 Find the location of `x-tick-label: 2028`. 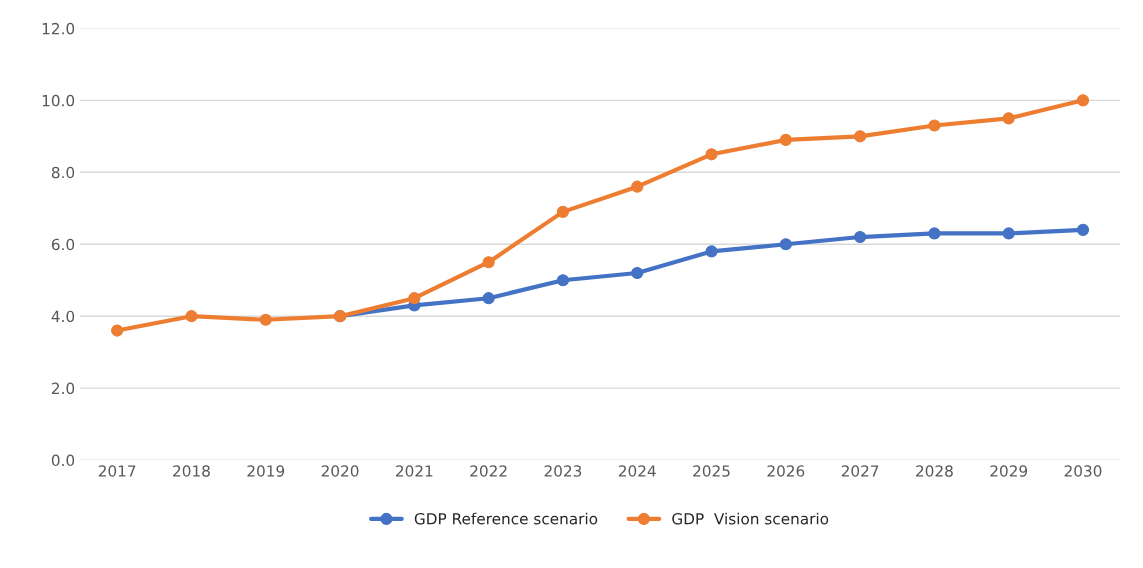

x-tick-label: 2028 is located at coordinates (934, 471).